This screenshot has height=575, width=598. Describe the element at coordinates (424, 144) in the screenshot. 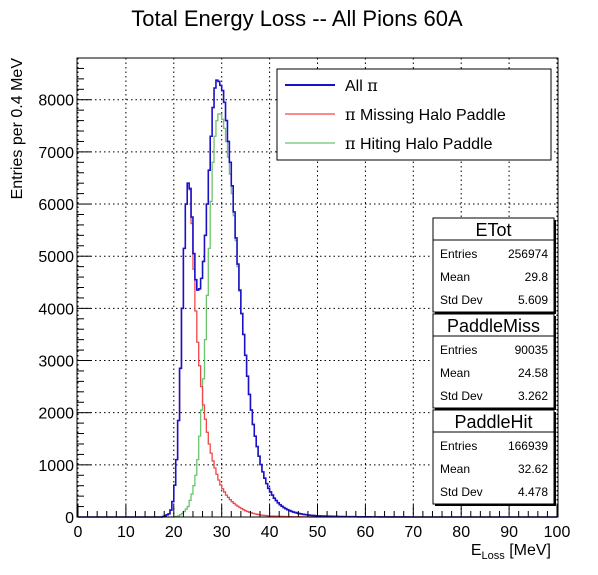

I see `legend-label-suffix: Hiting Halo Paddle` at that location.